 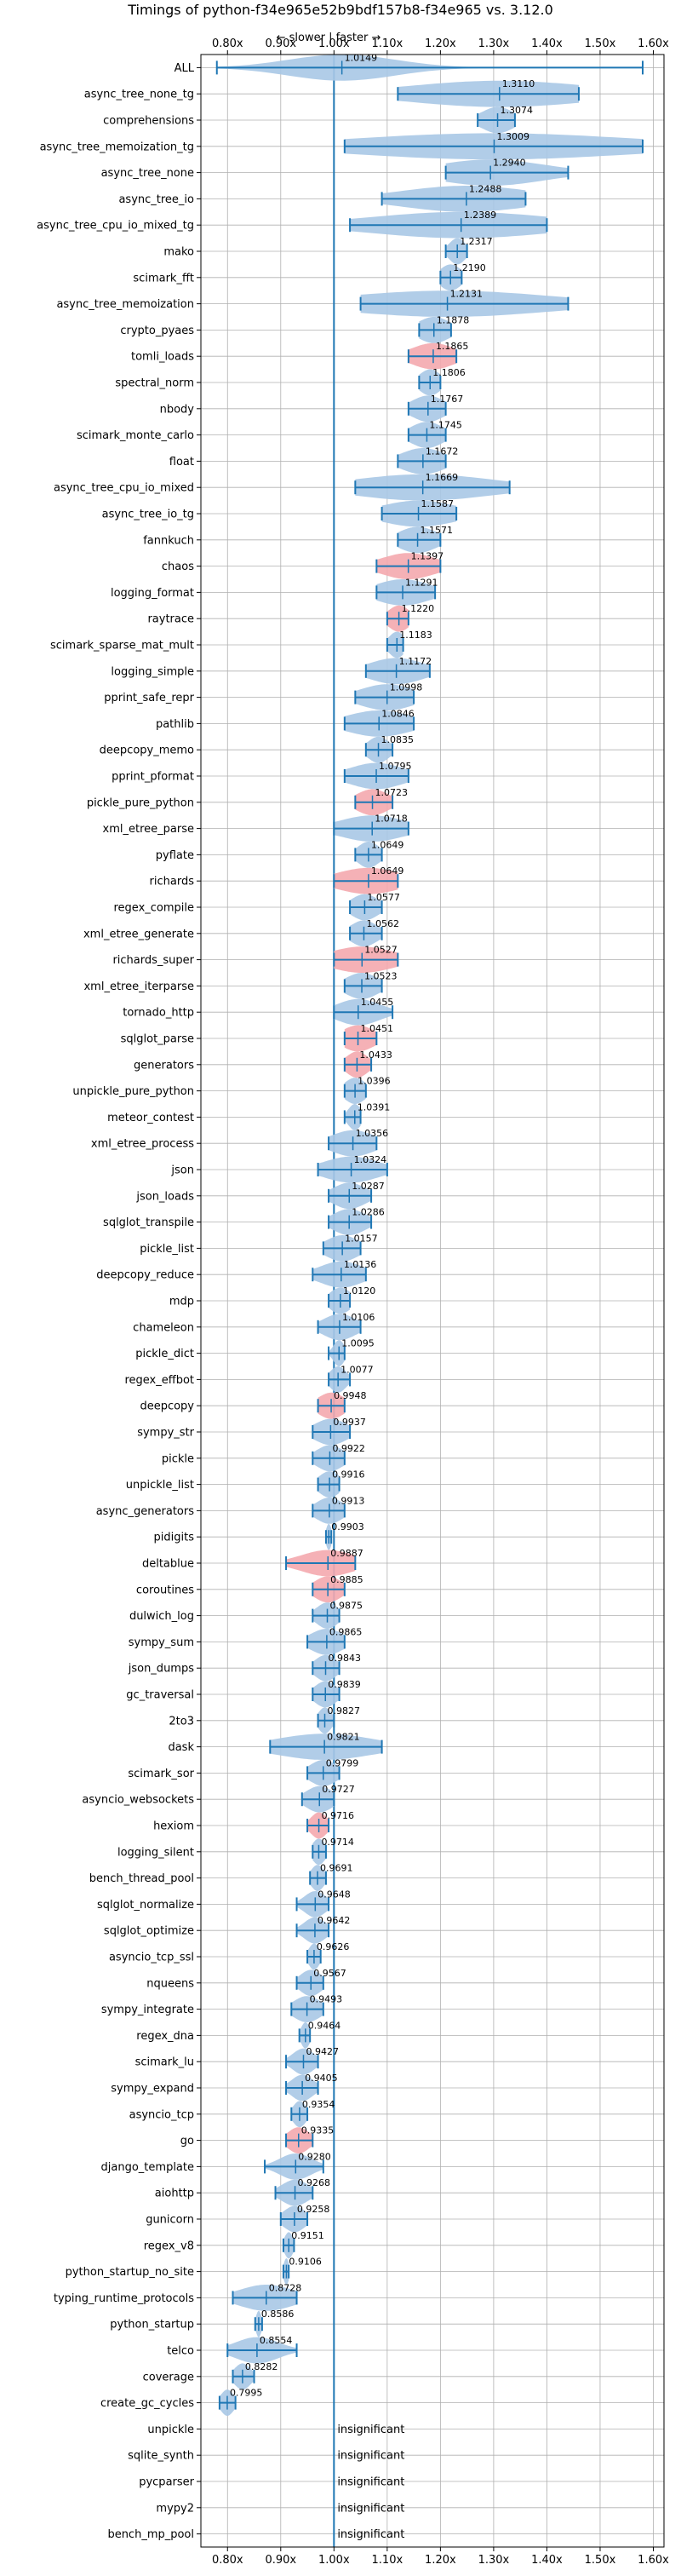 I want to click on value-label: 1.0523, so click(x=381, y=975).